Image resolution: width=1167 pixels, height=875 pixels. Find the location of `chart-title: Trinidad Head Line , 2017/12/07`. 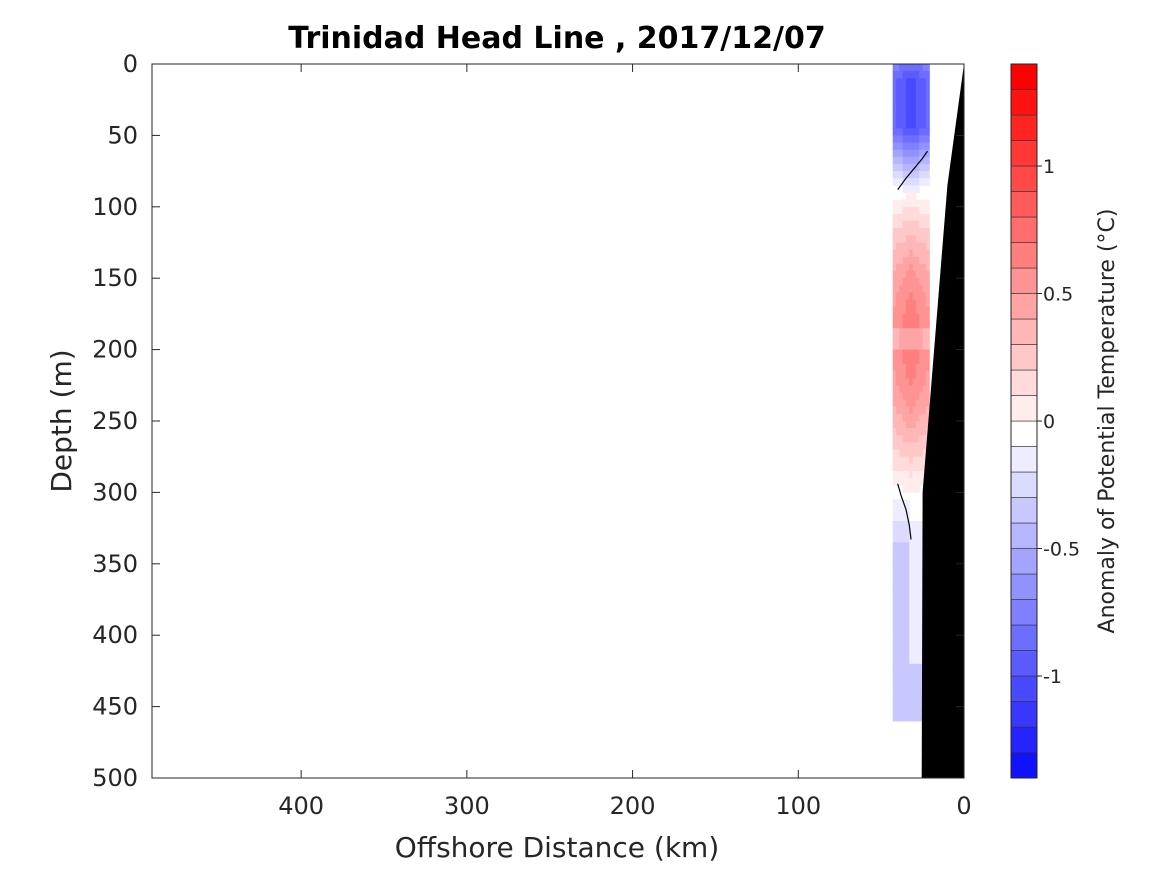

chart-title: Trinidad Head Line , 2017/12/07 is located at coordinates (556, 38).